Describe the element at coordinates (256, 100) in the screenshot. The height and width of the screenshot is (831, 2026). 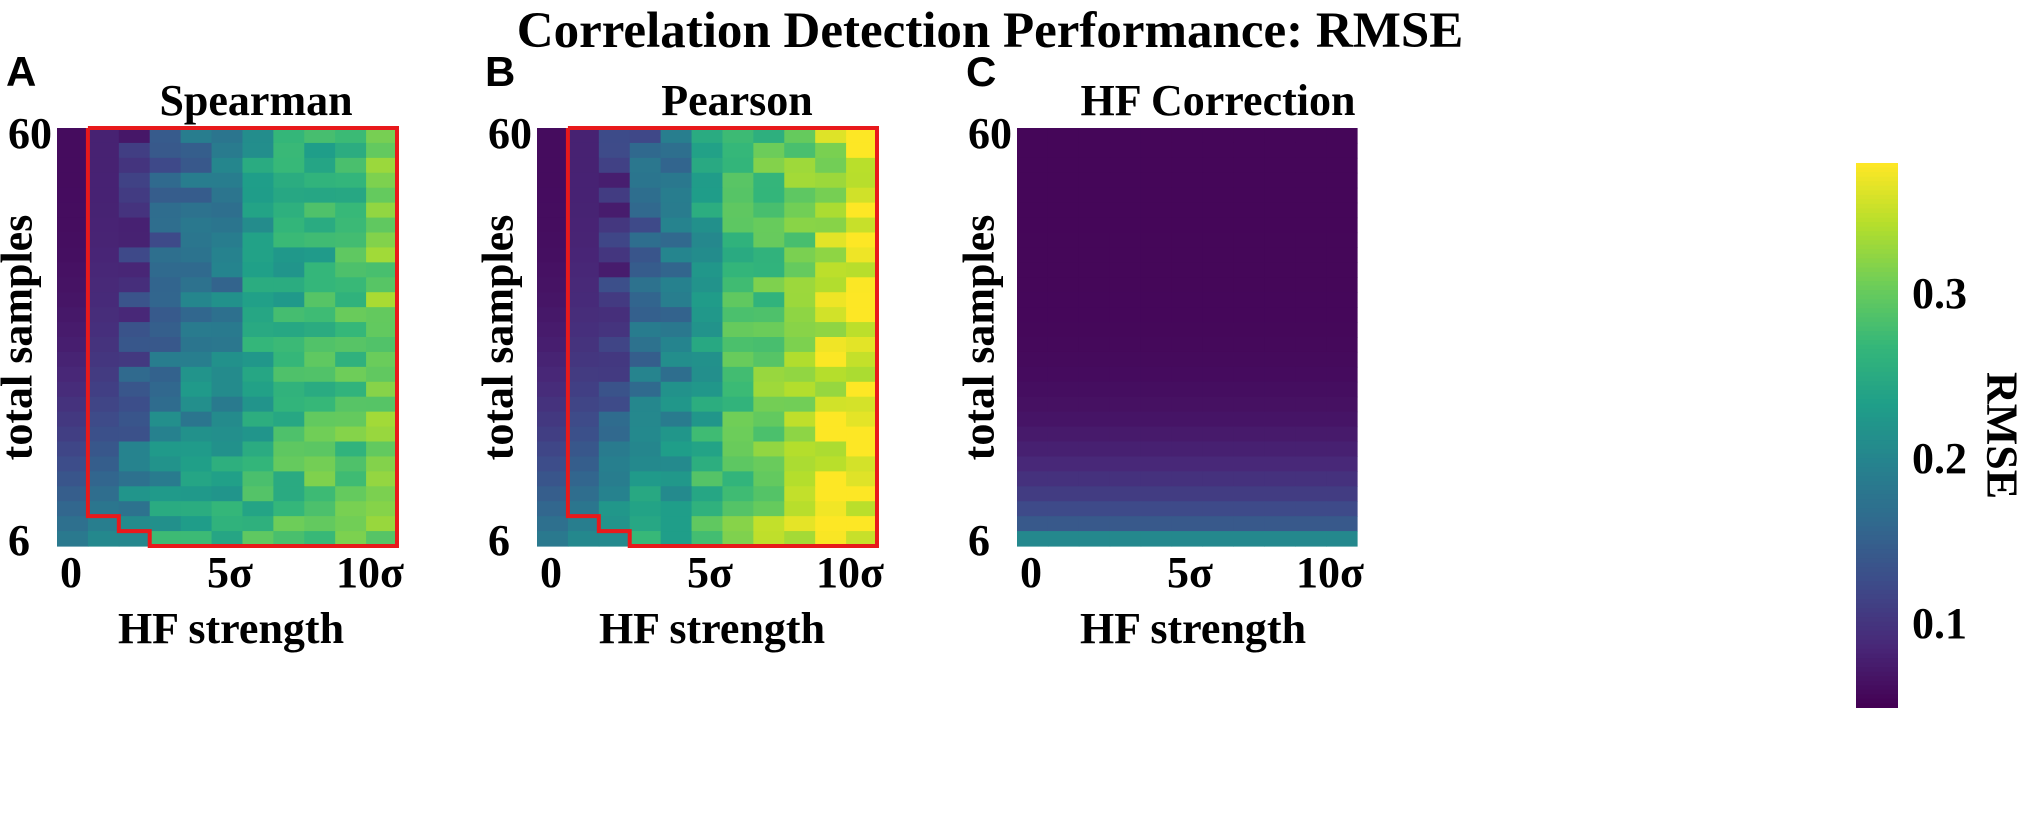
I see `panel-title-spearman: Spearman` at that location.